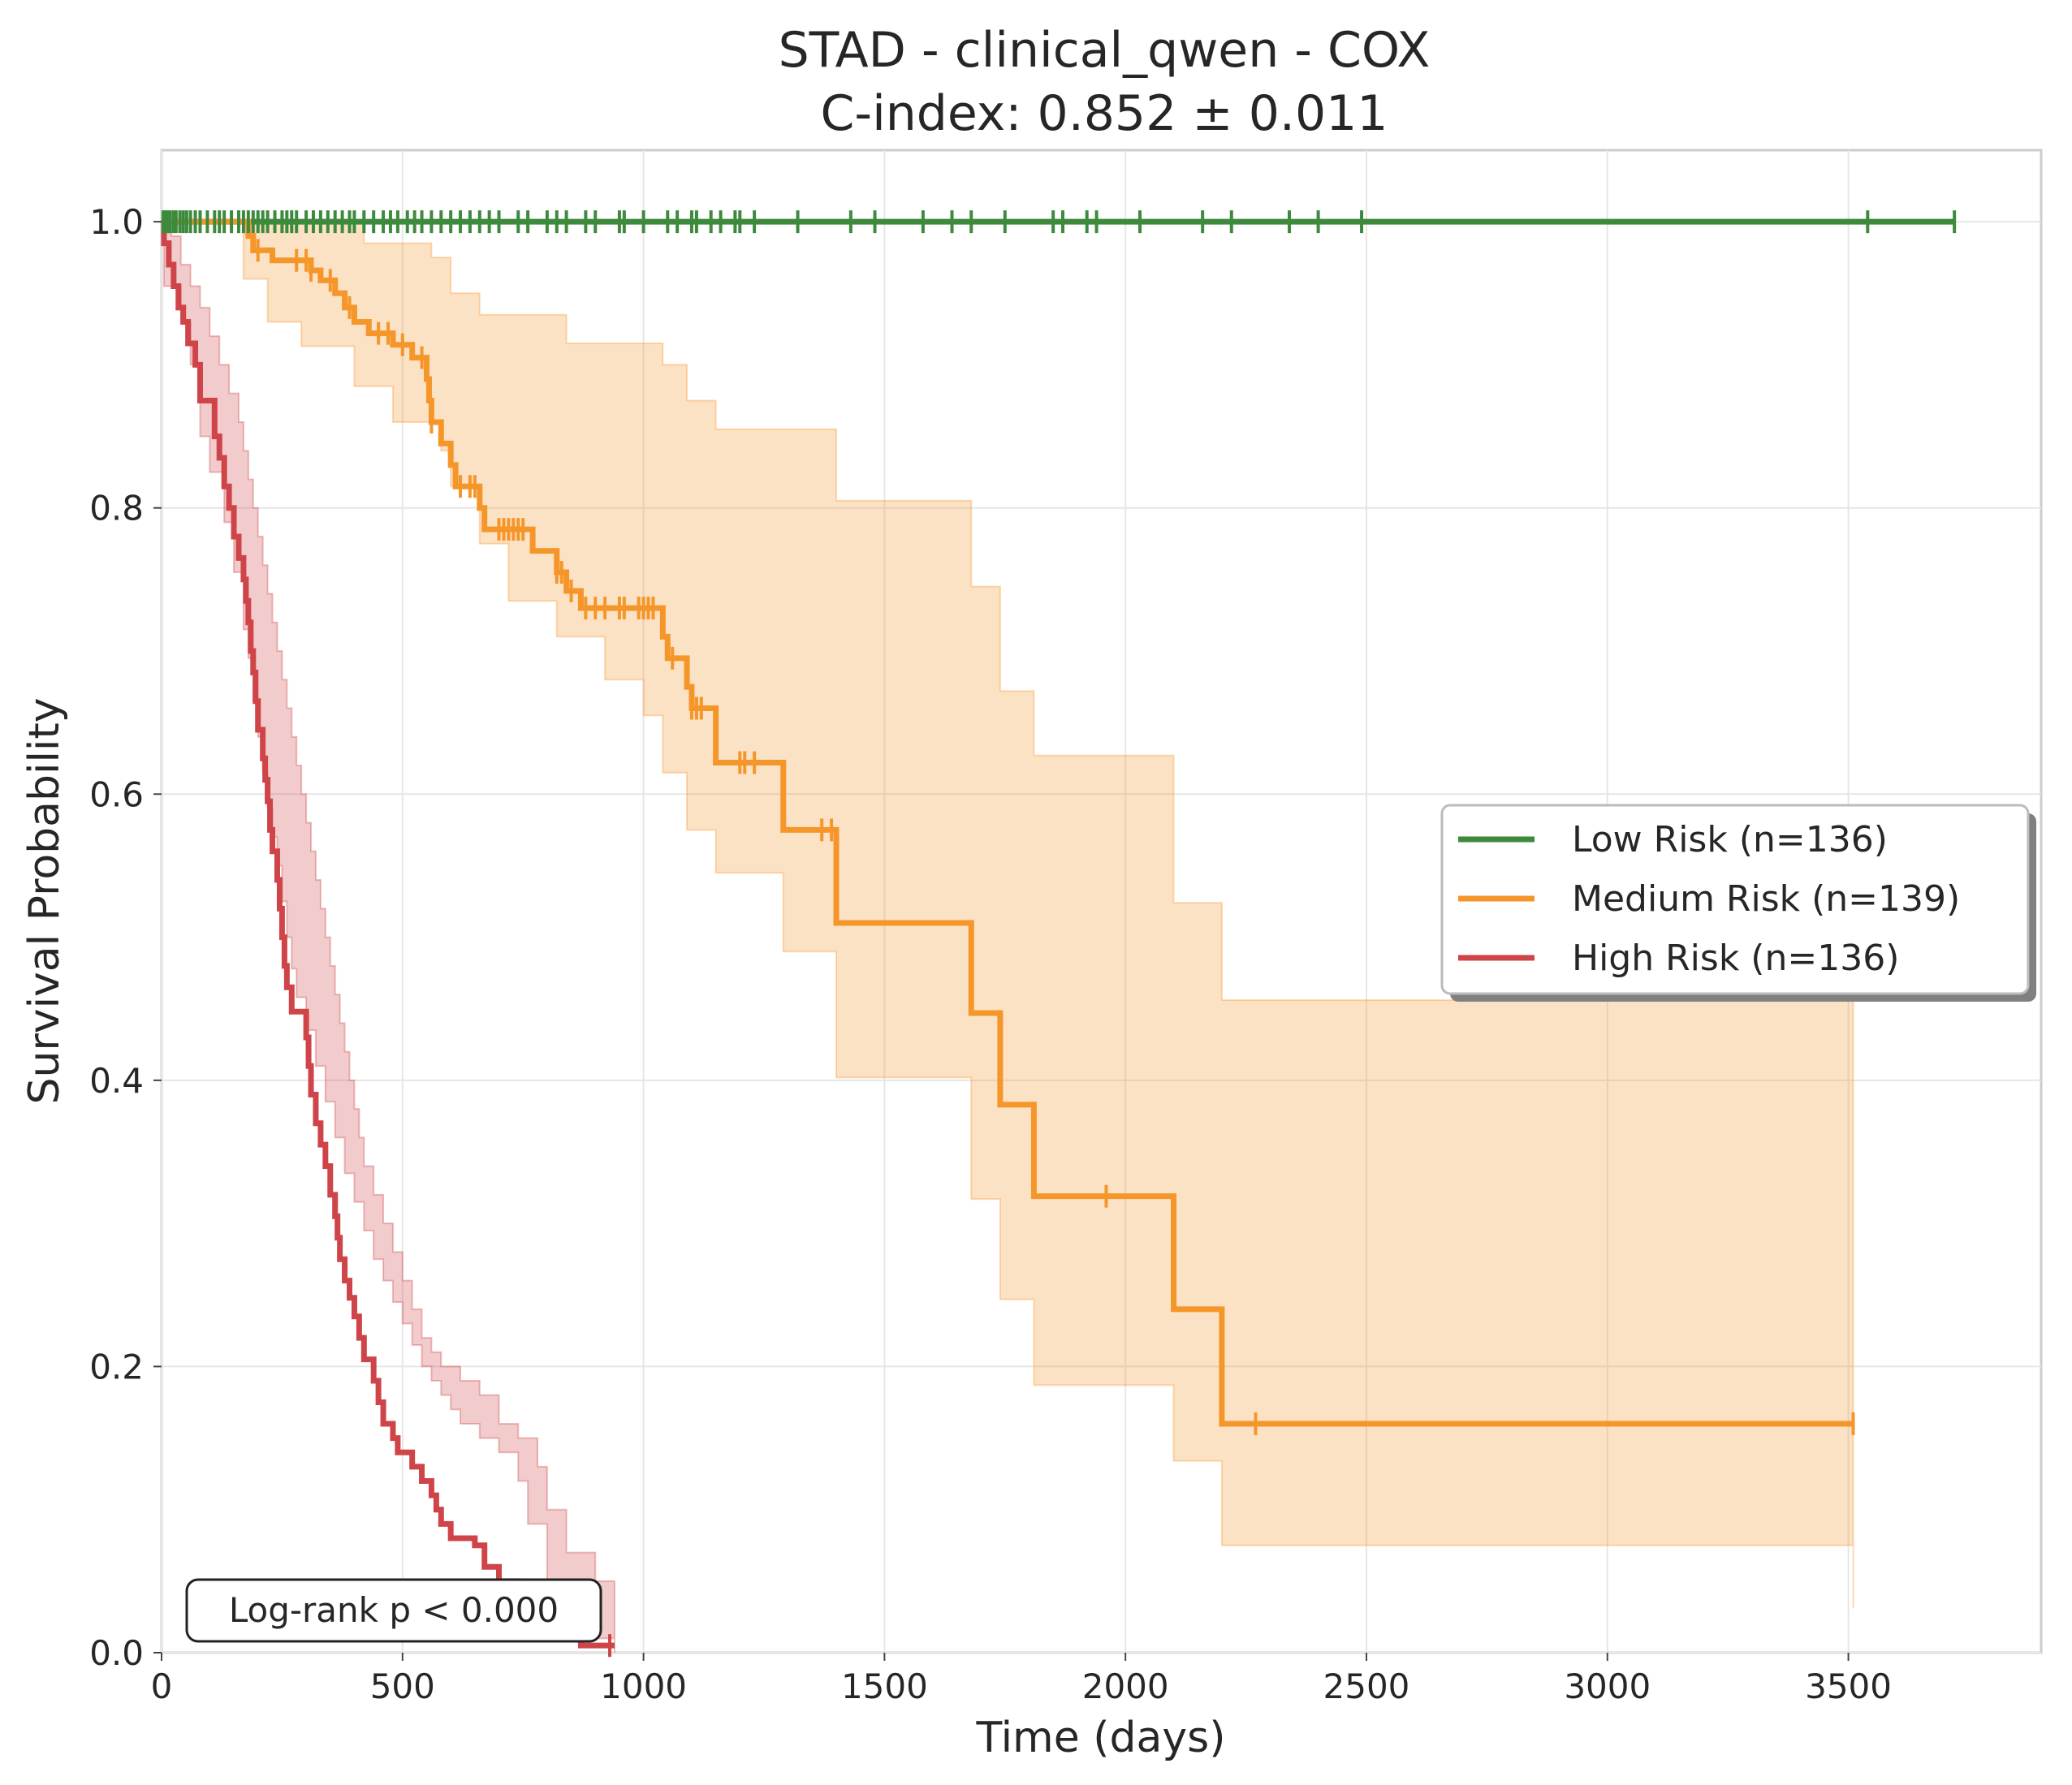 The height and width of the screenshot is (1785, 2072). I want to click on x-tick-label: 2500, so click(1366, 1686).